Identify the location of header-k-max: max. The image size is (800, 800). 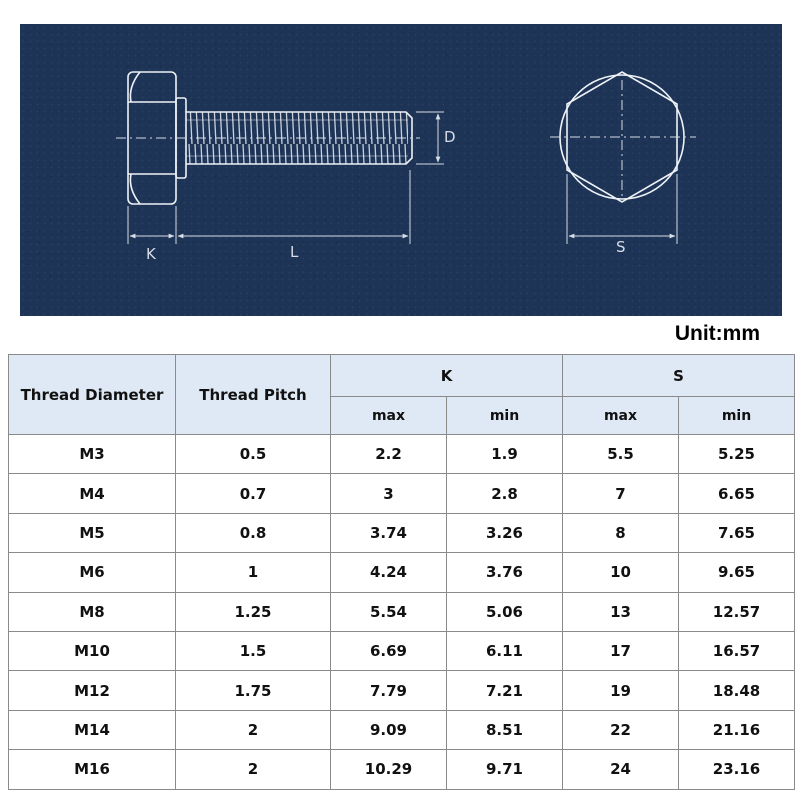
(388, 415).